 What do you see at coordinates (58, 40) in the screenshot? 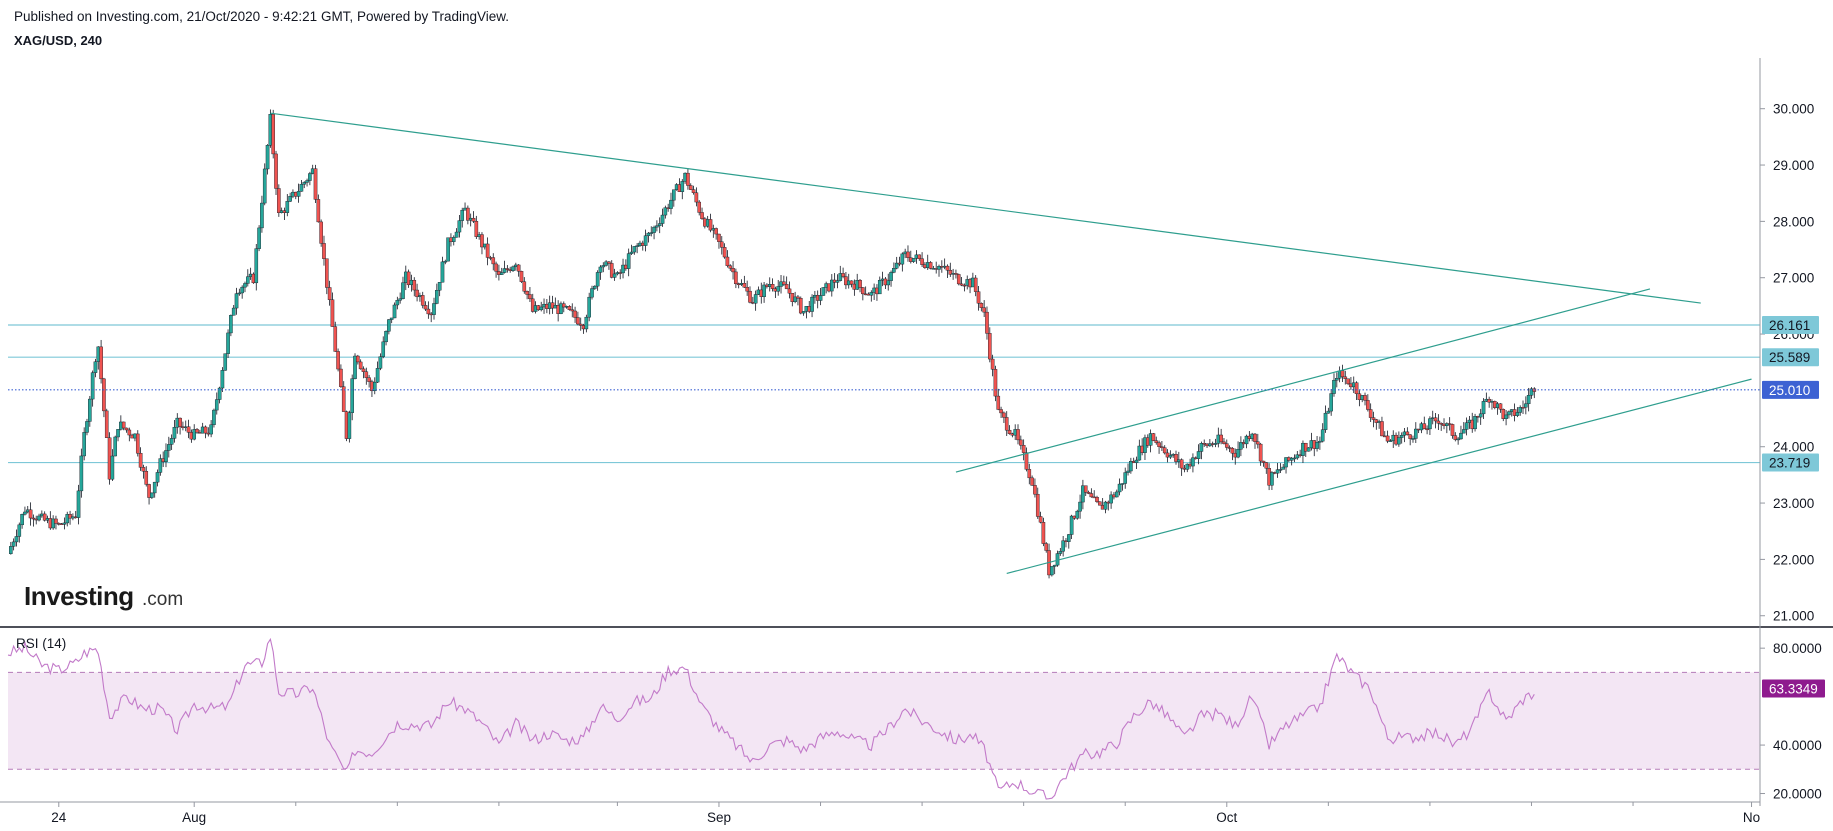
I see `symbol-title: XAG/USD, 240` at bounding box center [58, 40].